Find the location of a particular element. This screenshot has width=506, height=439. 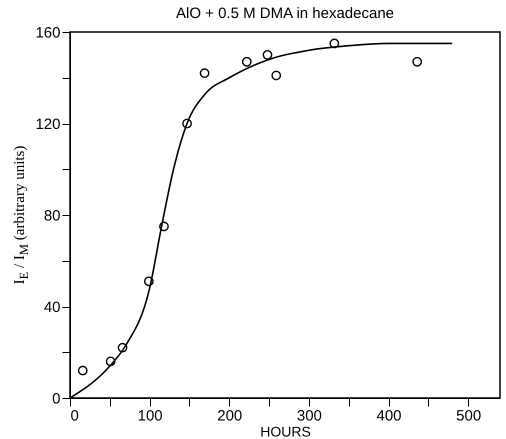

chart-title: AlO + 0.5 M DMA in hexadecane is located at coordinates (285, 13).